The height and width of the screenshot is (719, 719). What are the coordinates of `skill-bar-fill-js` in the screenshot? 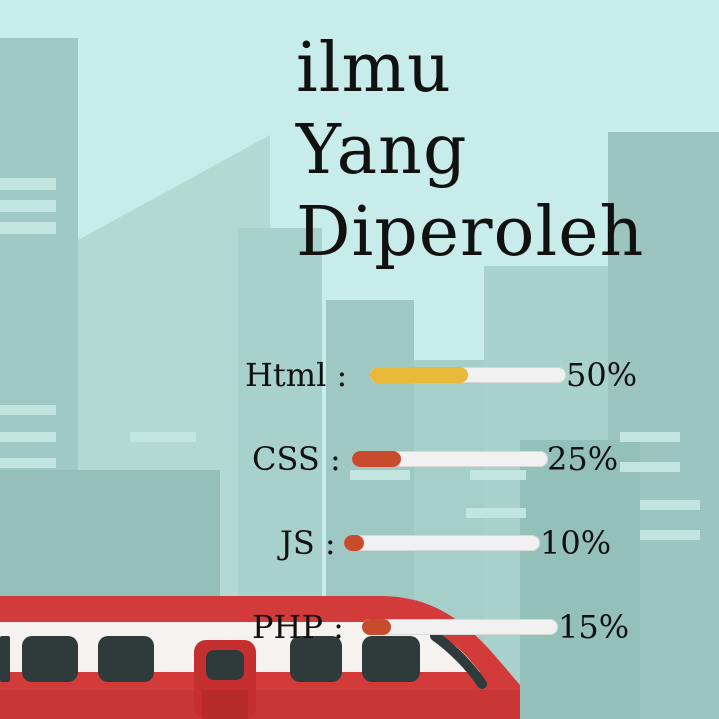 It's located at (354, 543).